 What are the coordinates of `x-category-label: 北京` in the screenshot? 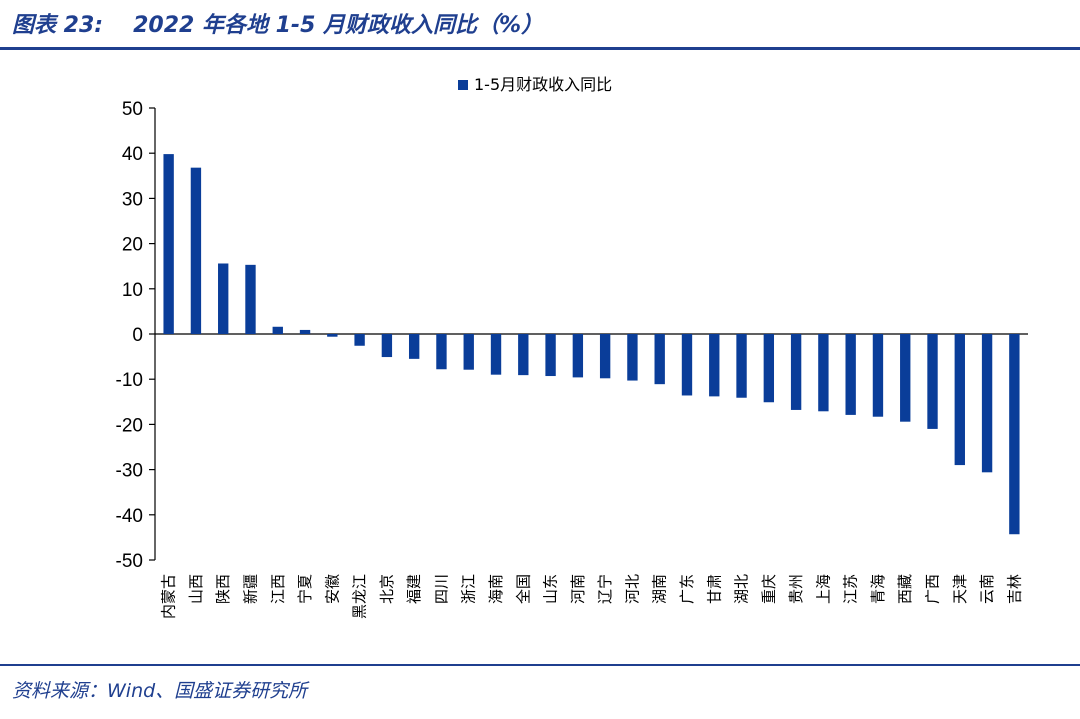 It's located at (387, 589).